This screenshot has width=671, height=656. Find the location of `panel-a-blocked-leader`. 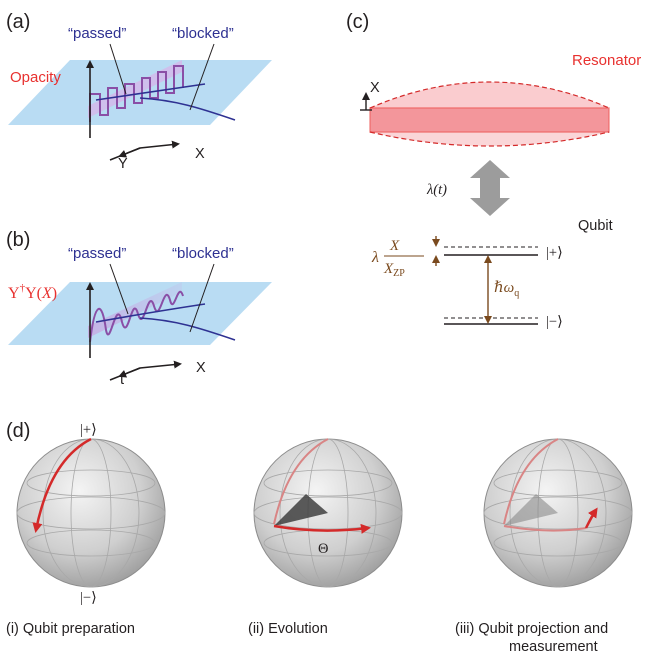

panel-a-blocked-leader is located at coordinates (202, 77).